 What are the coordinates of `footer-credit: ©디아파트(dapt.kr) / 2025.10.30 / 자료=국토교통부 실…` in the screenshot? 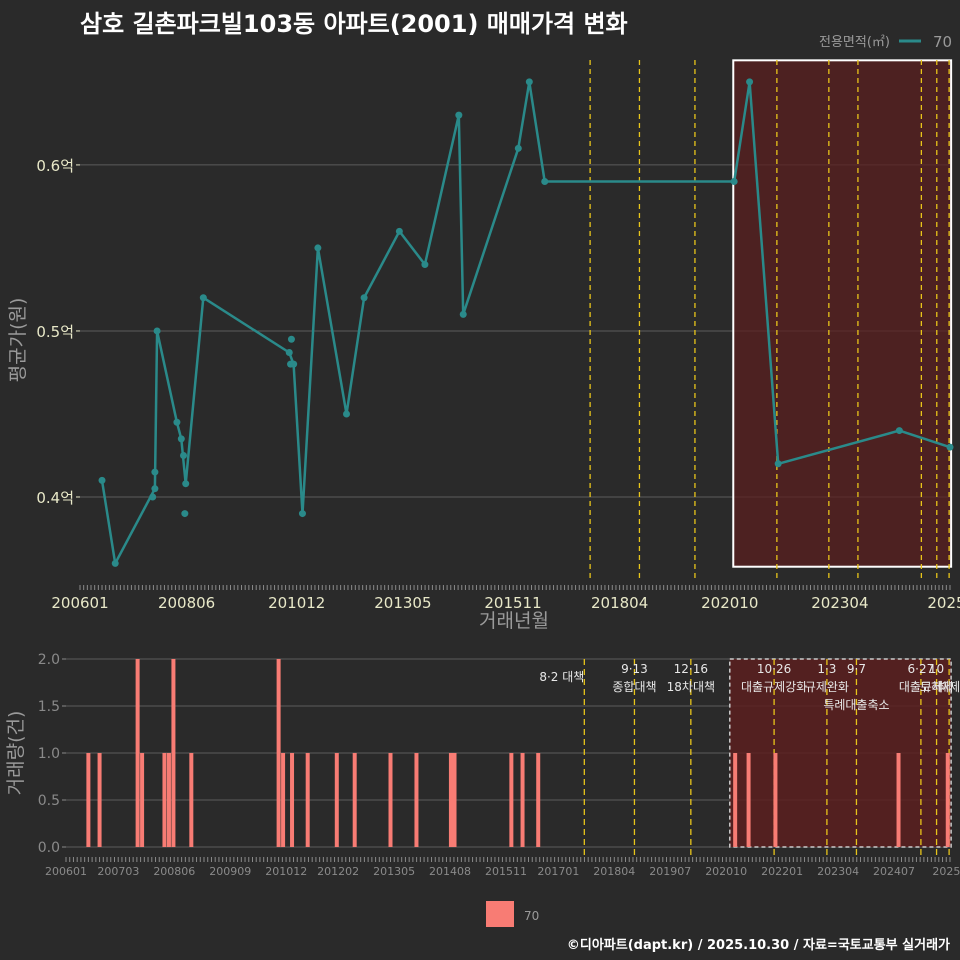 It's located at (758, 945).